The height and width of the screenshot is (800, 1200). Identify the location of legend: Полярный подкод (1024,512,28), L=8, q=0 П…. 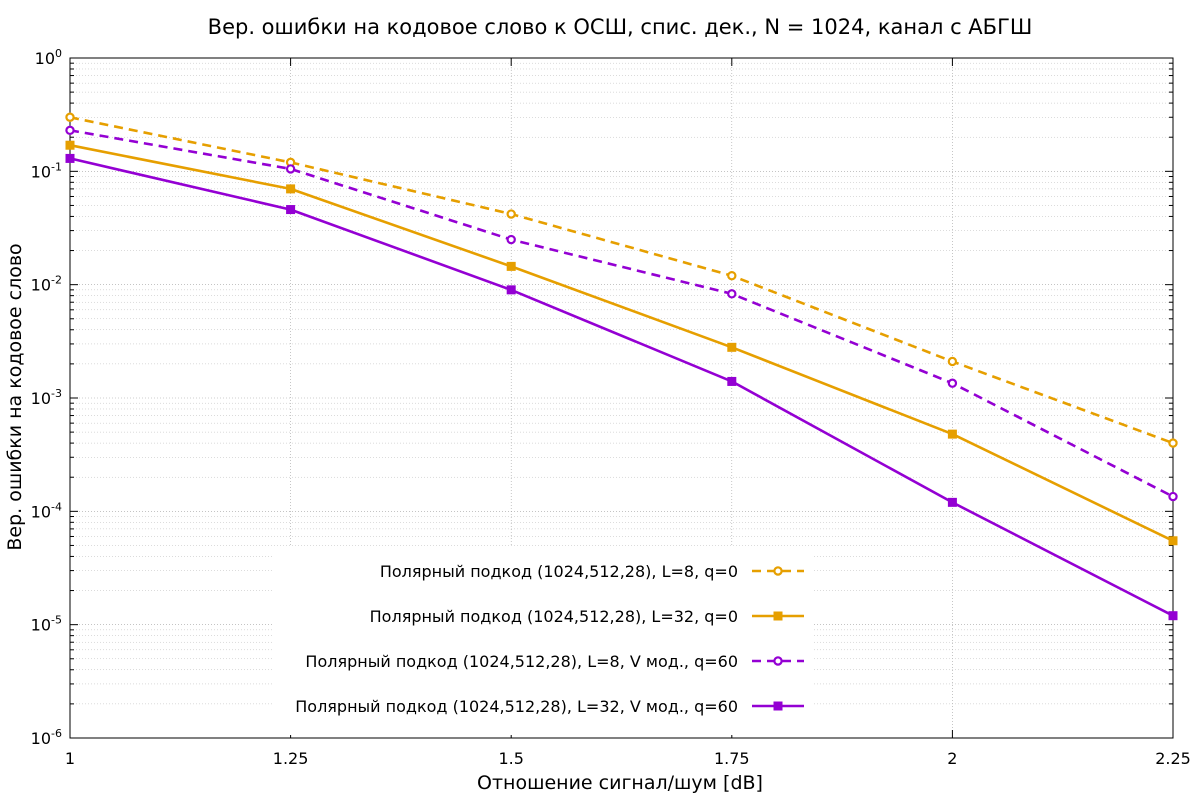
(549, 639).